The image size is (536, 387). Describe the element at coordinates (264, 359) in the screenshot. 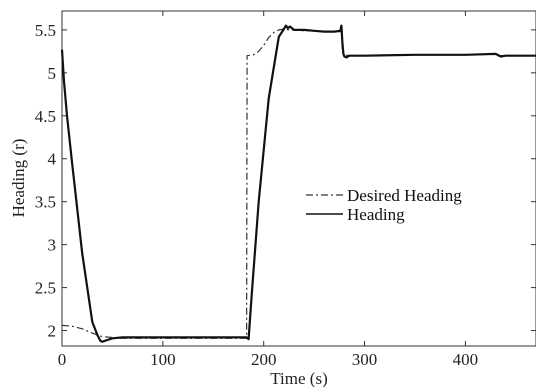

I see `x-tick-label: 200` at that location.